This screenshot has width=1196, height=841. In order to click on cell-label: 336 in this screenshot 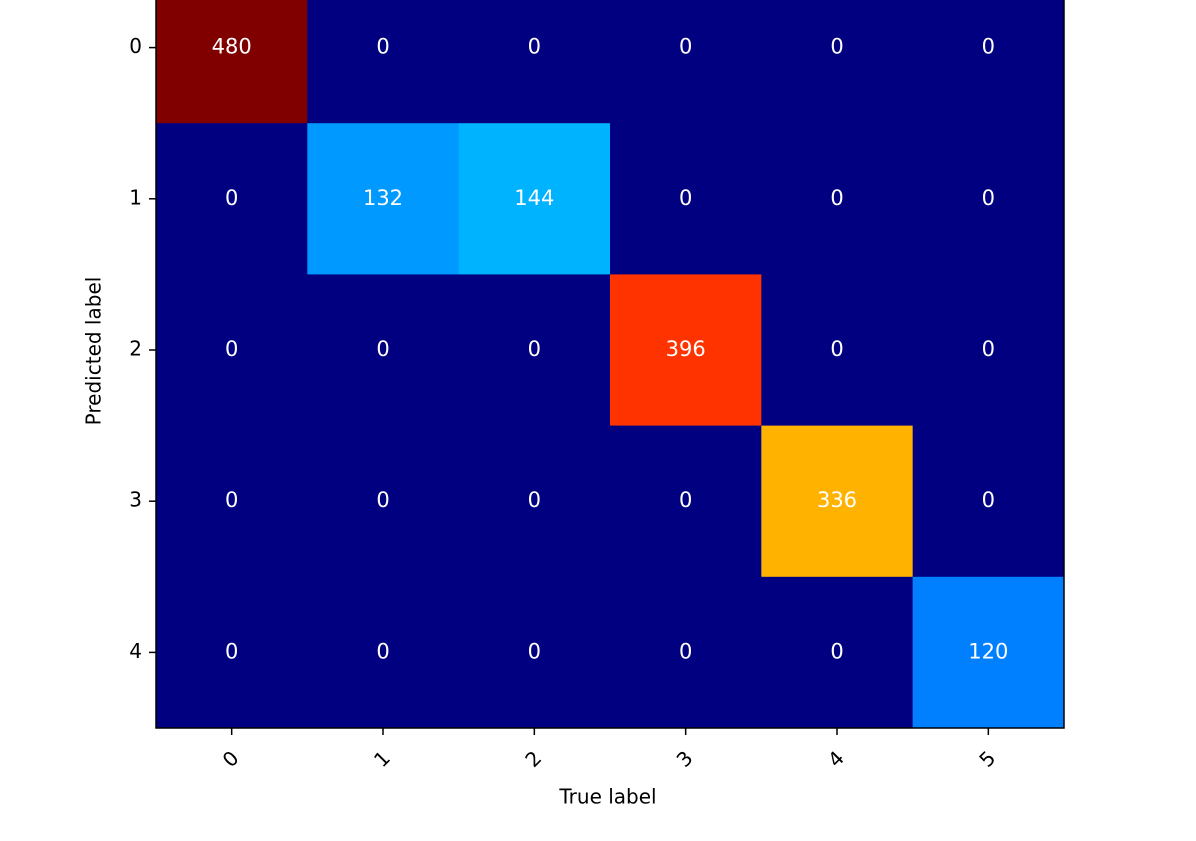, I will do `click(837, 500)`.